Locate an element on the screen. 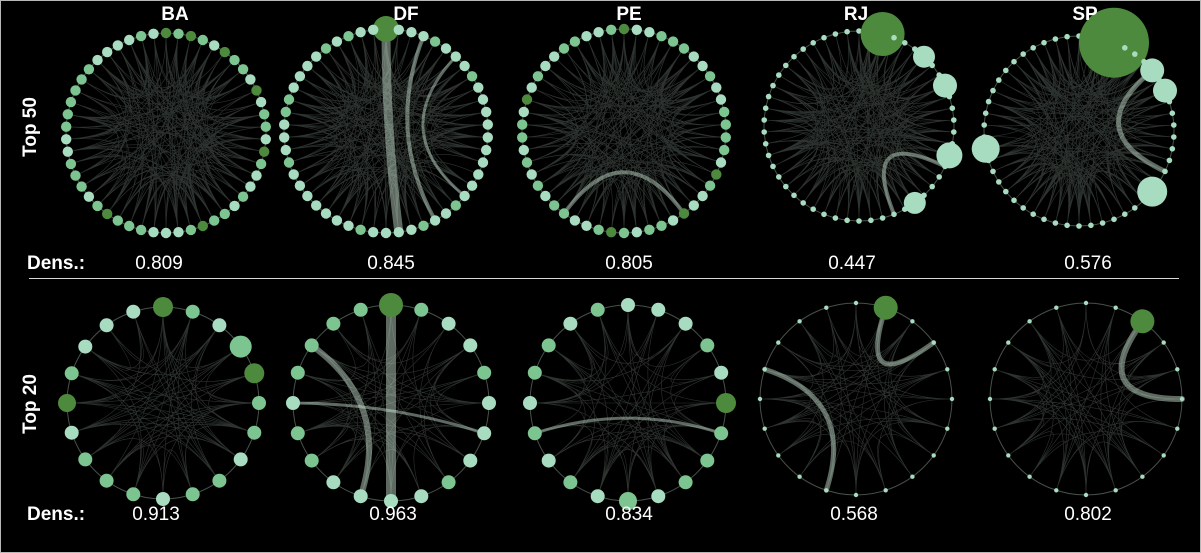 This screenshot has width=1201, height=553. density-top20-ba: 0.913 is located at coordinates (156, 514).